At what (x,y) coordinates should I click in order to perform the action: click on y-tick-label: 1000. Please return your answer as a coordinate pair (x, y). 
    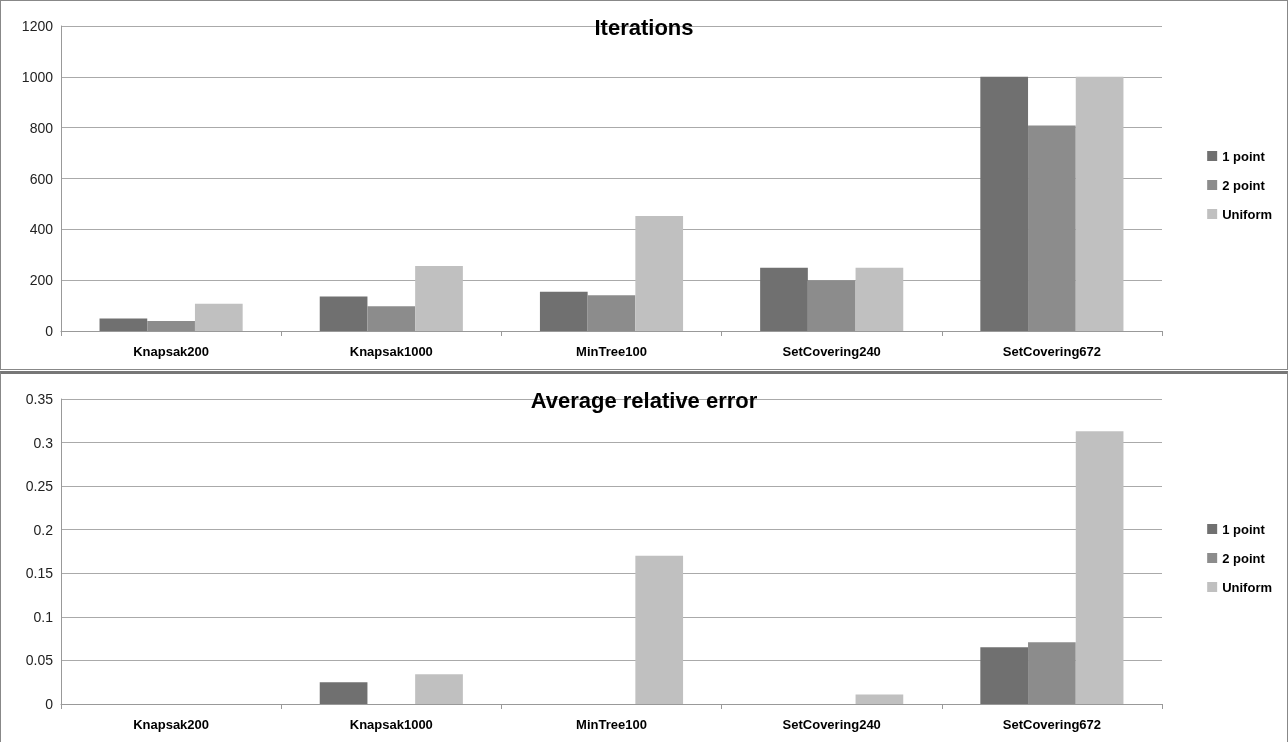
    Looking at the image, I should click on (37, 76).